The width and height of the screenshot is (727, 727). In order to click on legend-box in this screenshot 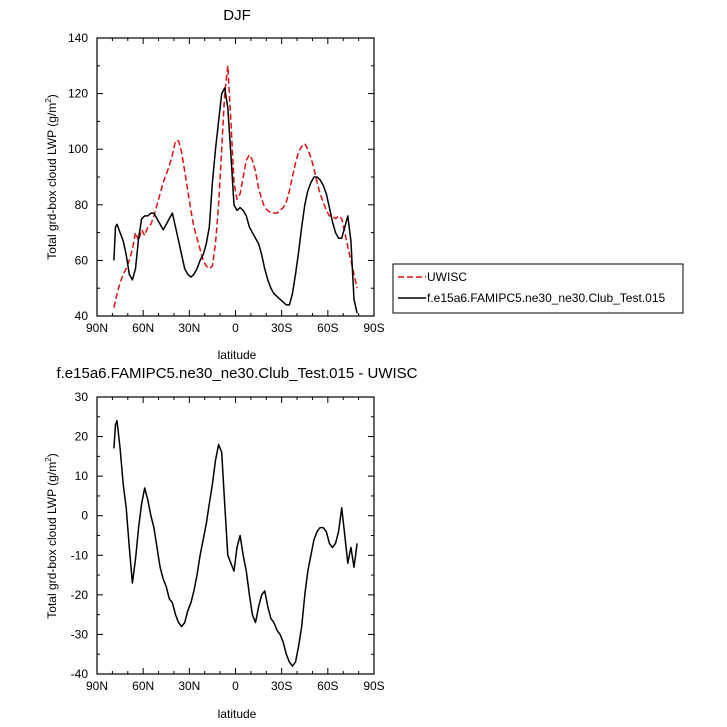, I will do `click(538, 288)`.